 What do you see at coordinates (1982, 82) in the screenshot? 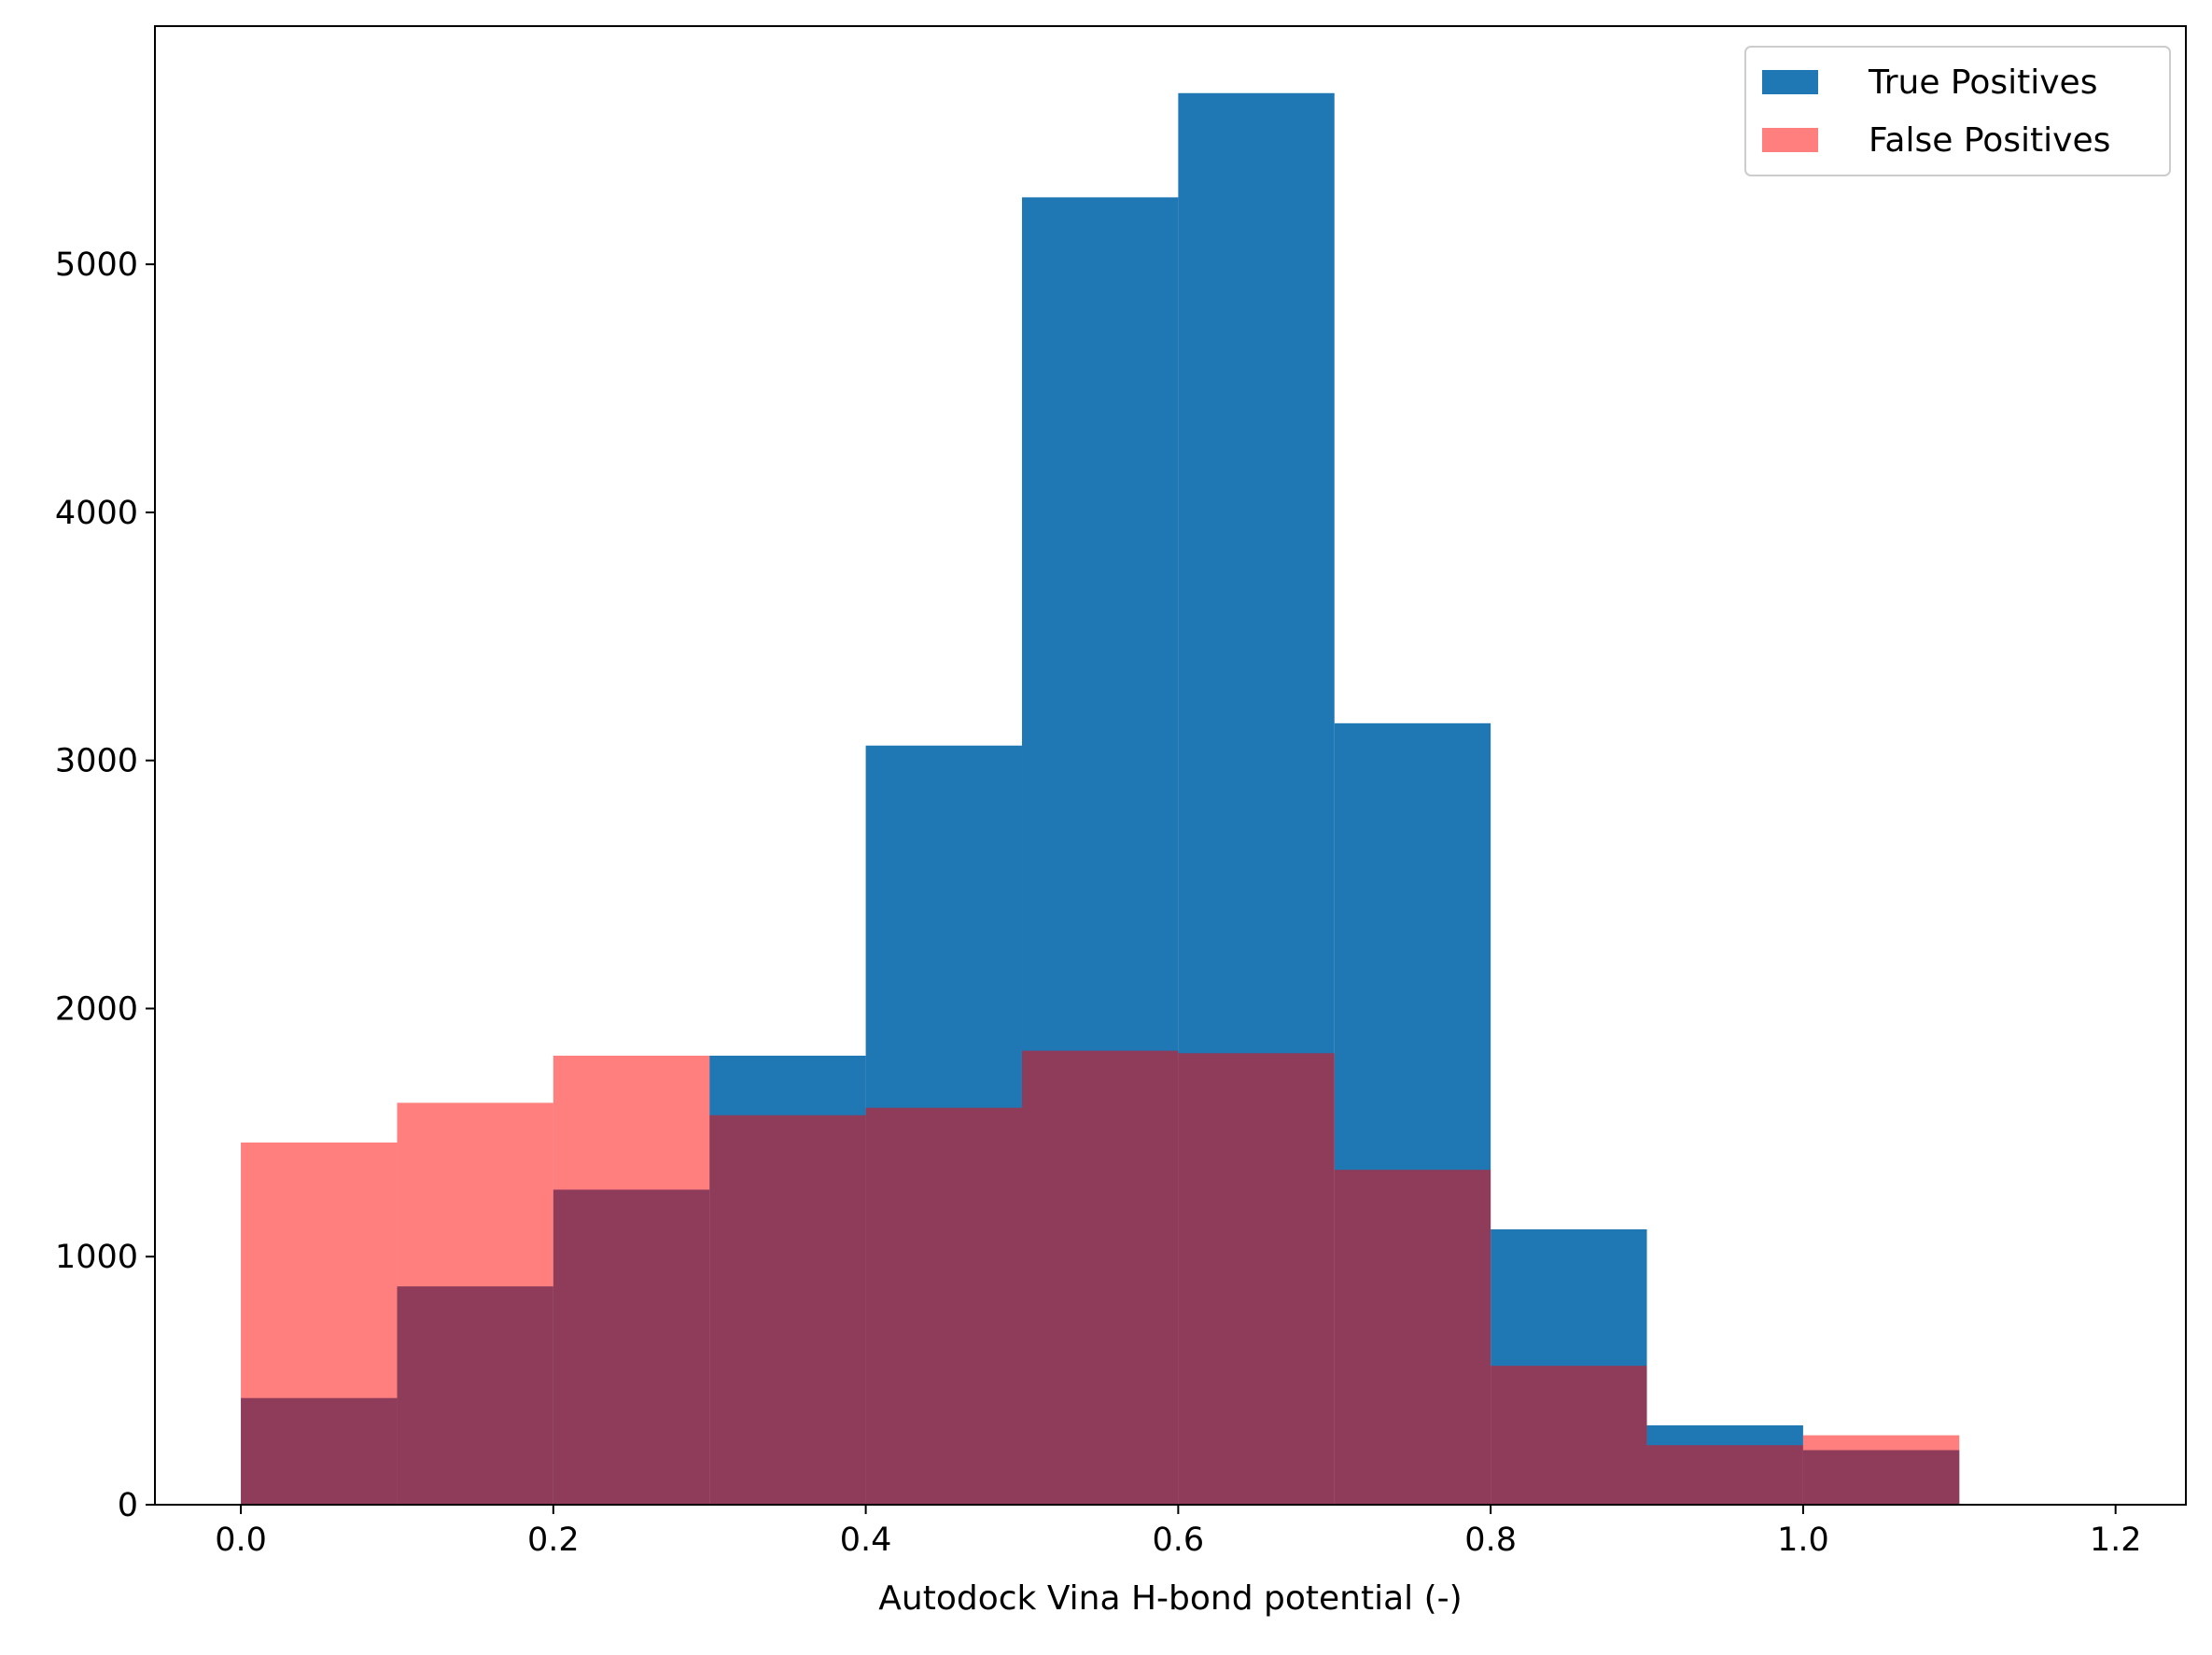
I see `legend-label: True Positives` at bounding box center [1982, 82].